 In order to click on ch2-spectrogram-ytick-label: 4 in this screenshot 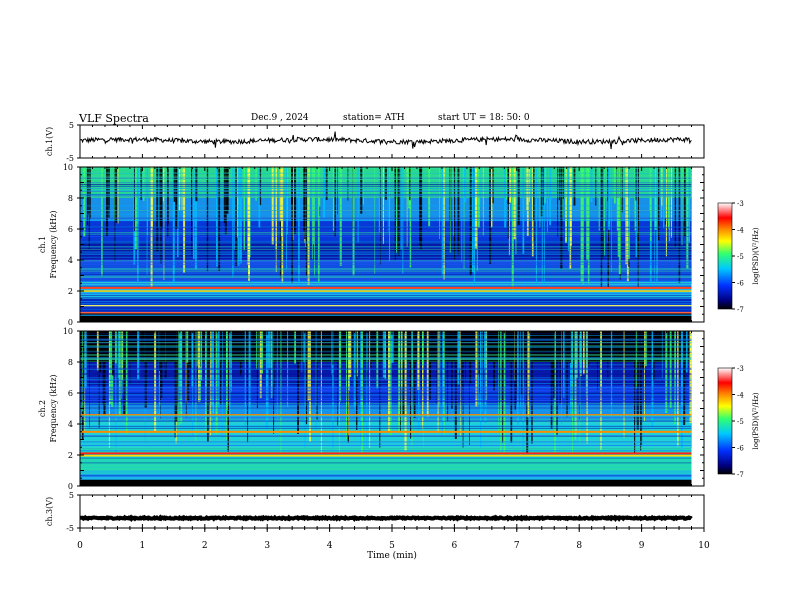, I will do `click(70, 424)`.